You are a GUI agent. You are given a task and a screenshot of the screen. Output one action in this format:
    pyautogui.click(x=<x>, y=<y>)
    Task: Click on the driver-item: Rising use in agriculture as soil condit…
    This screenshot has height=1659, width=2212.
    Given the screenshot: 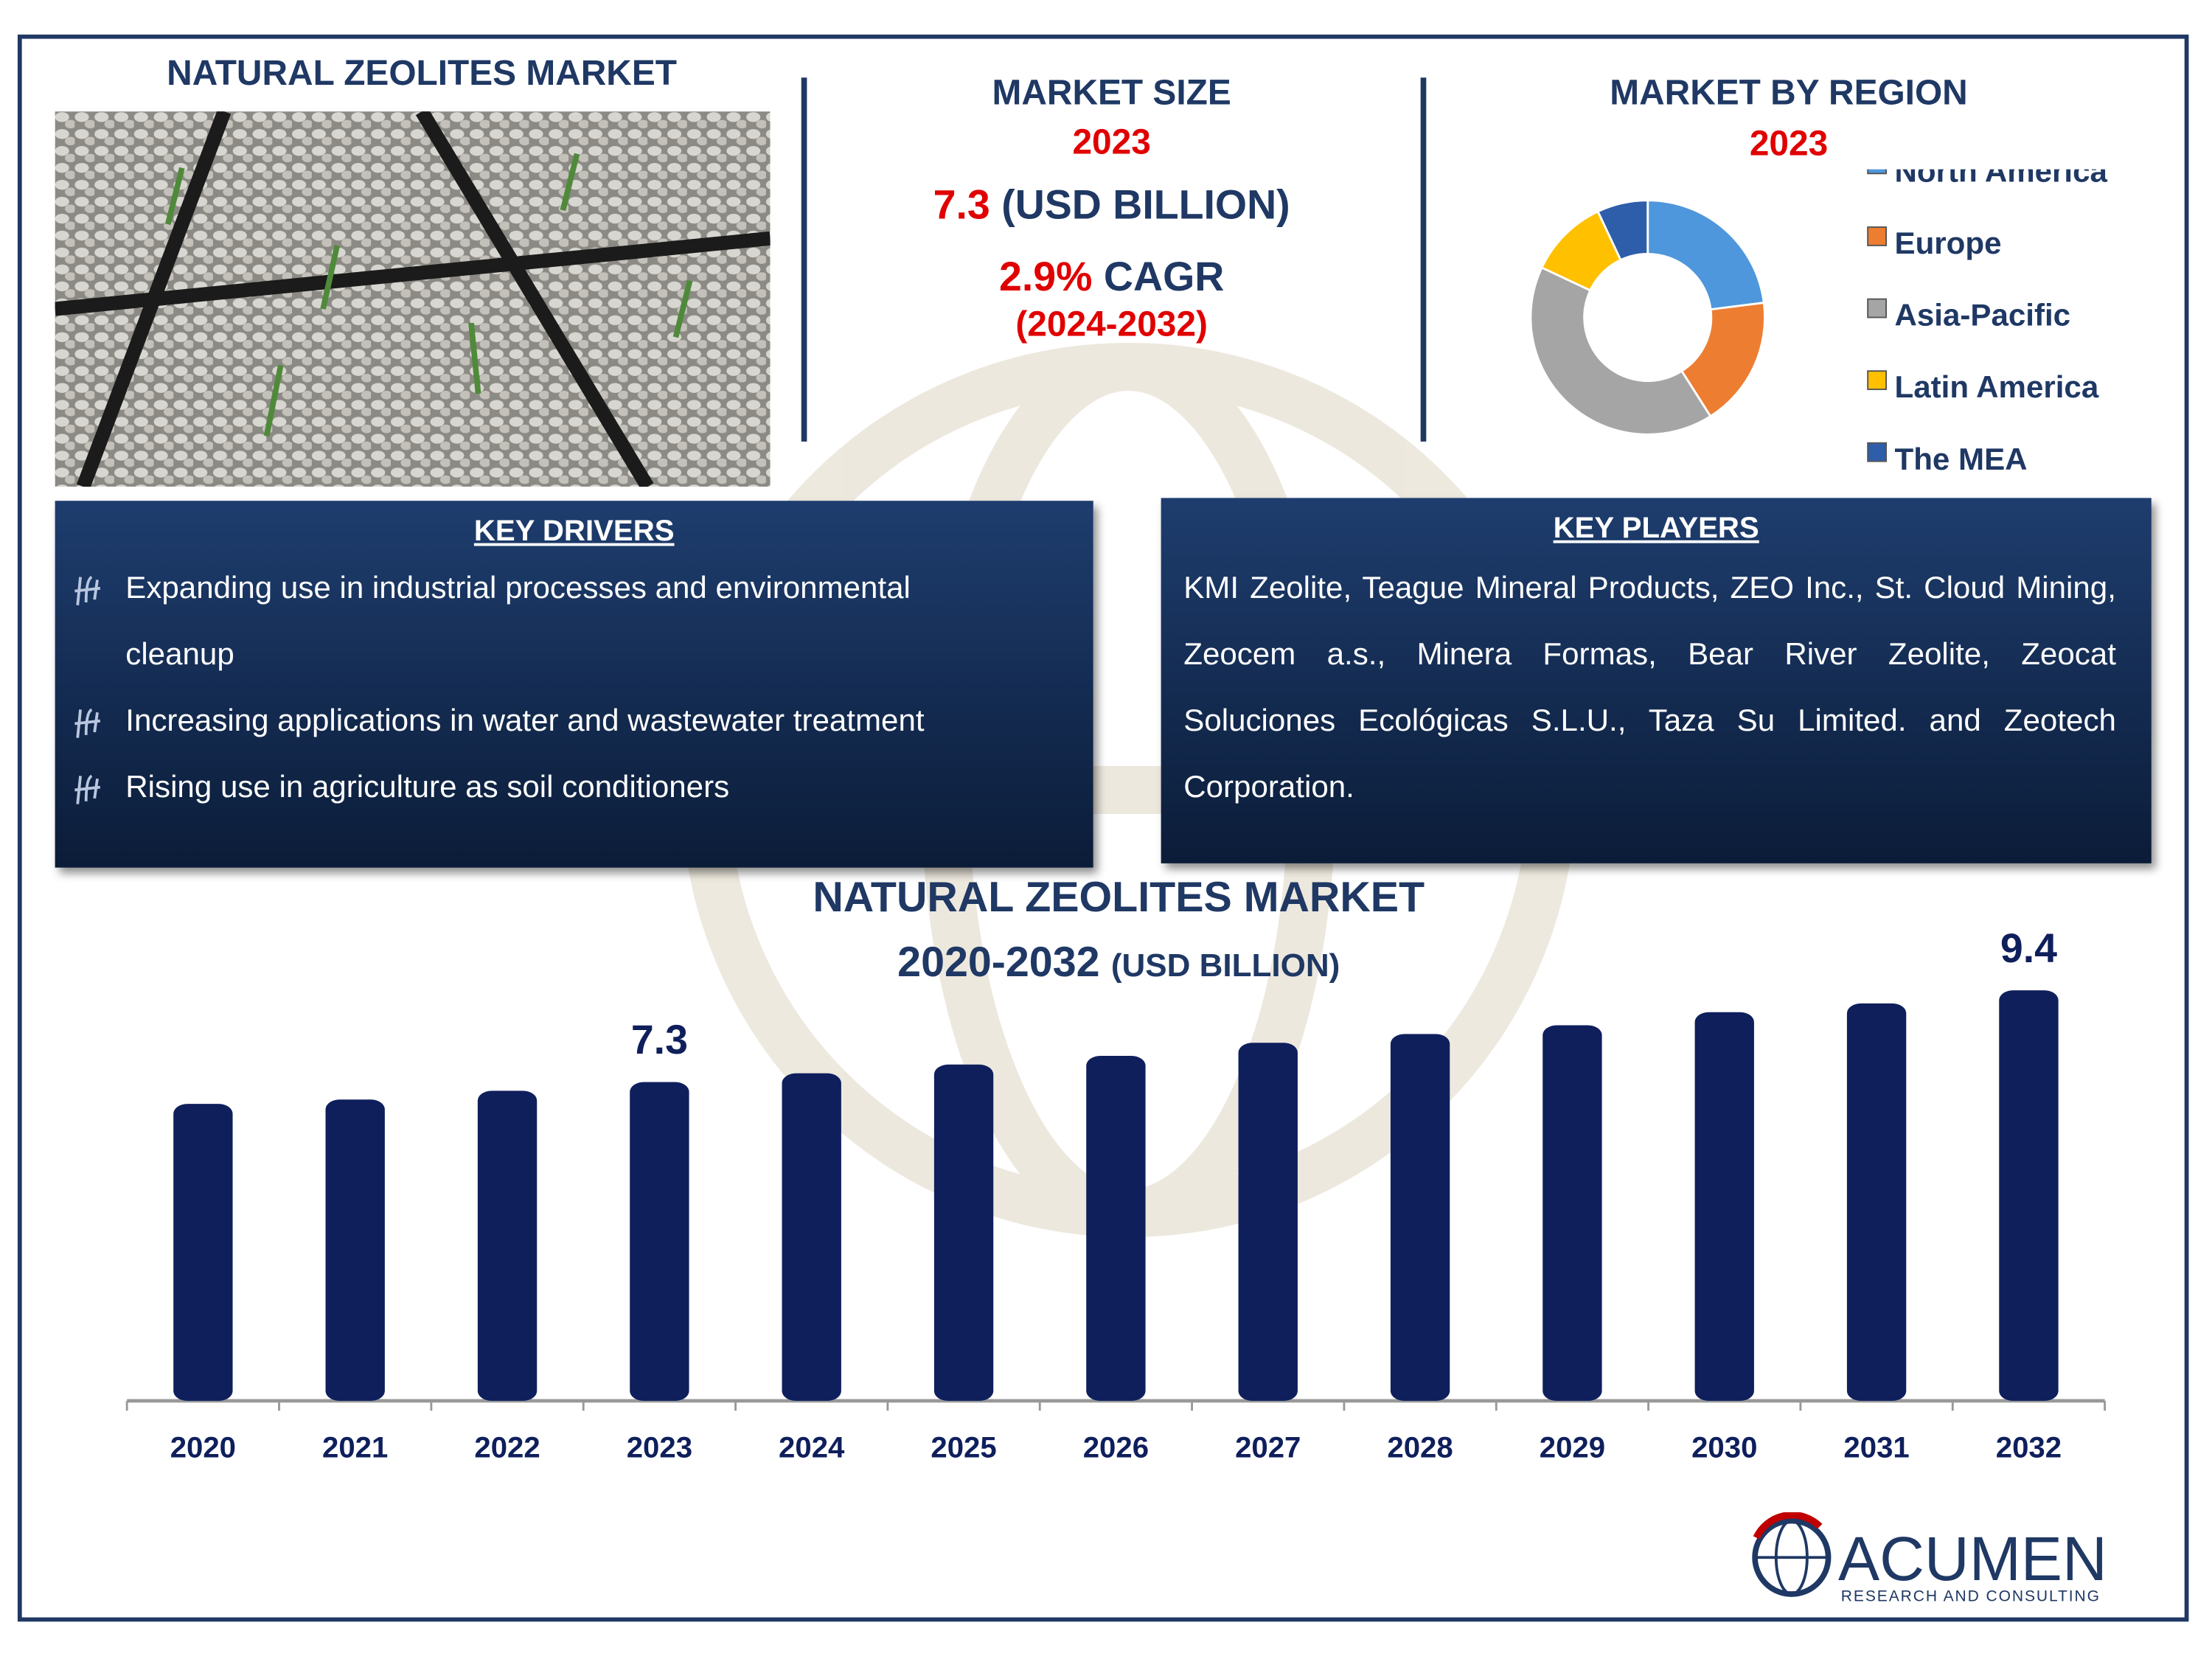 What is the action you would take?
    pyautogui.click(x=532, y=787)
    